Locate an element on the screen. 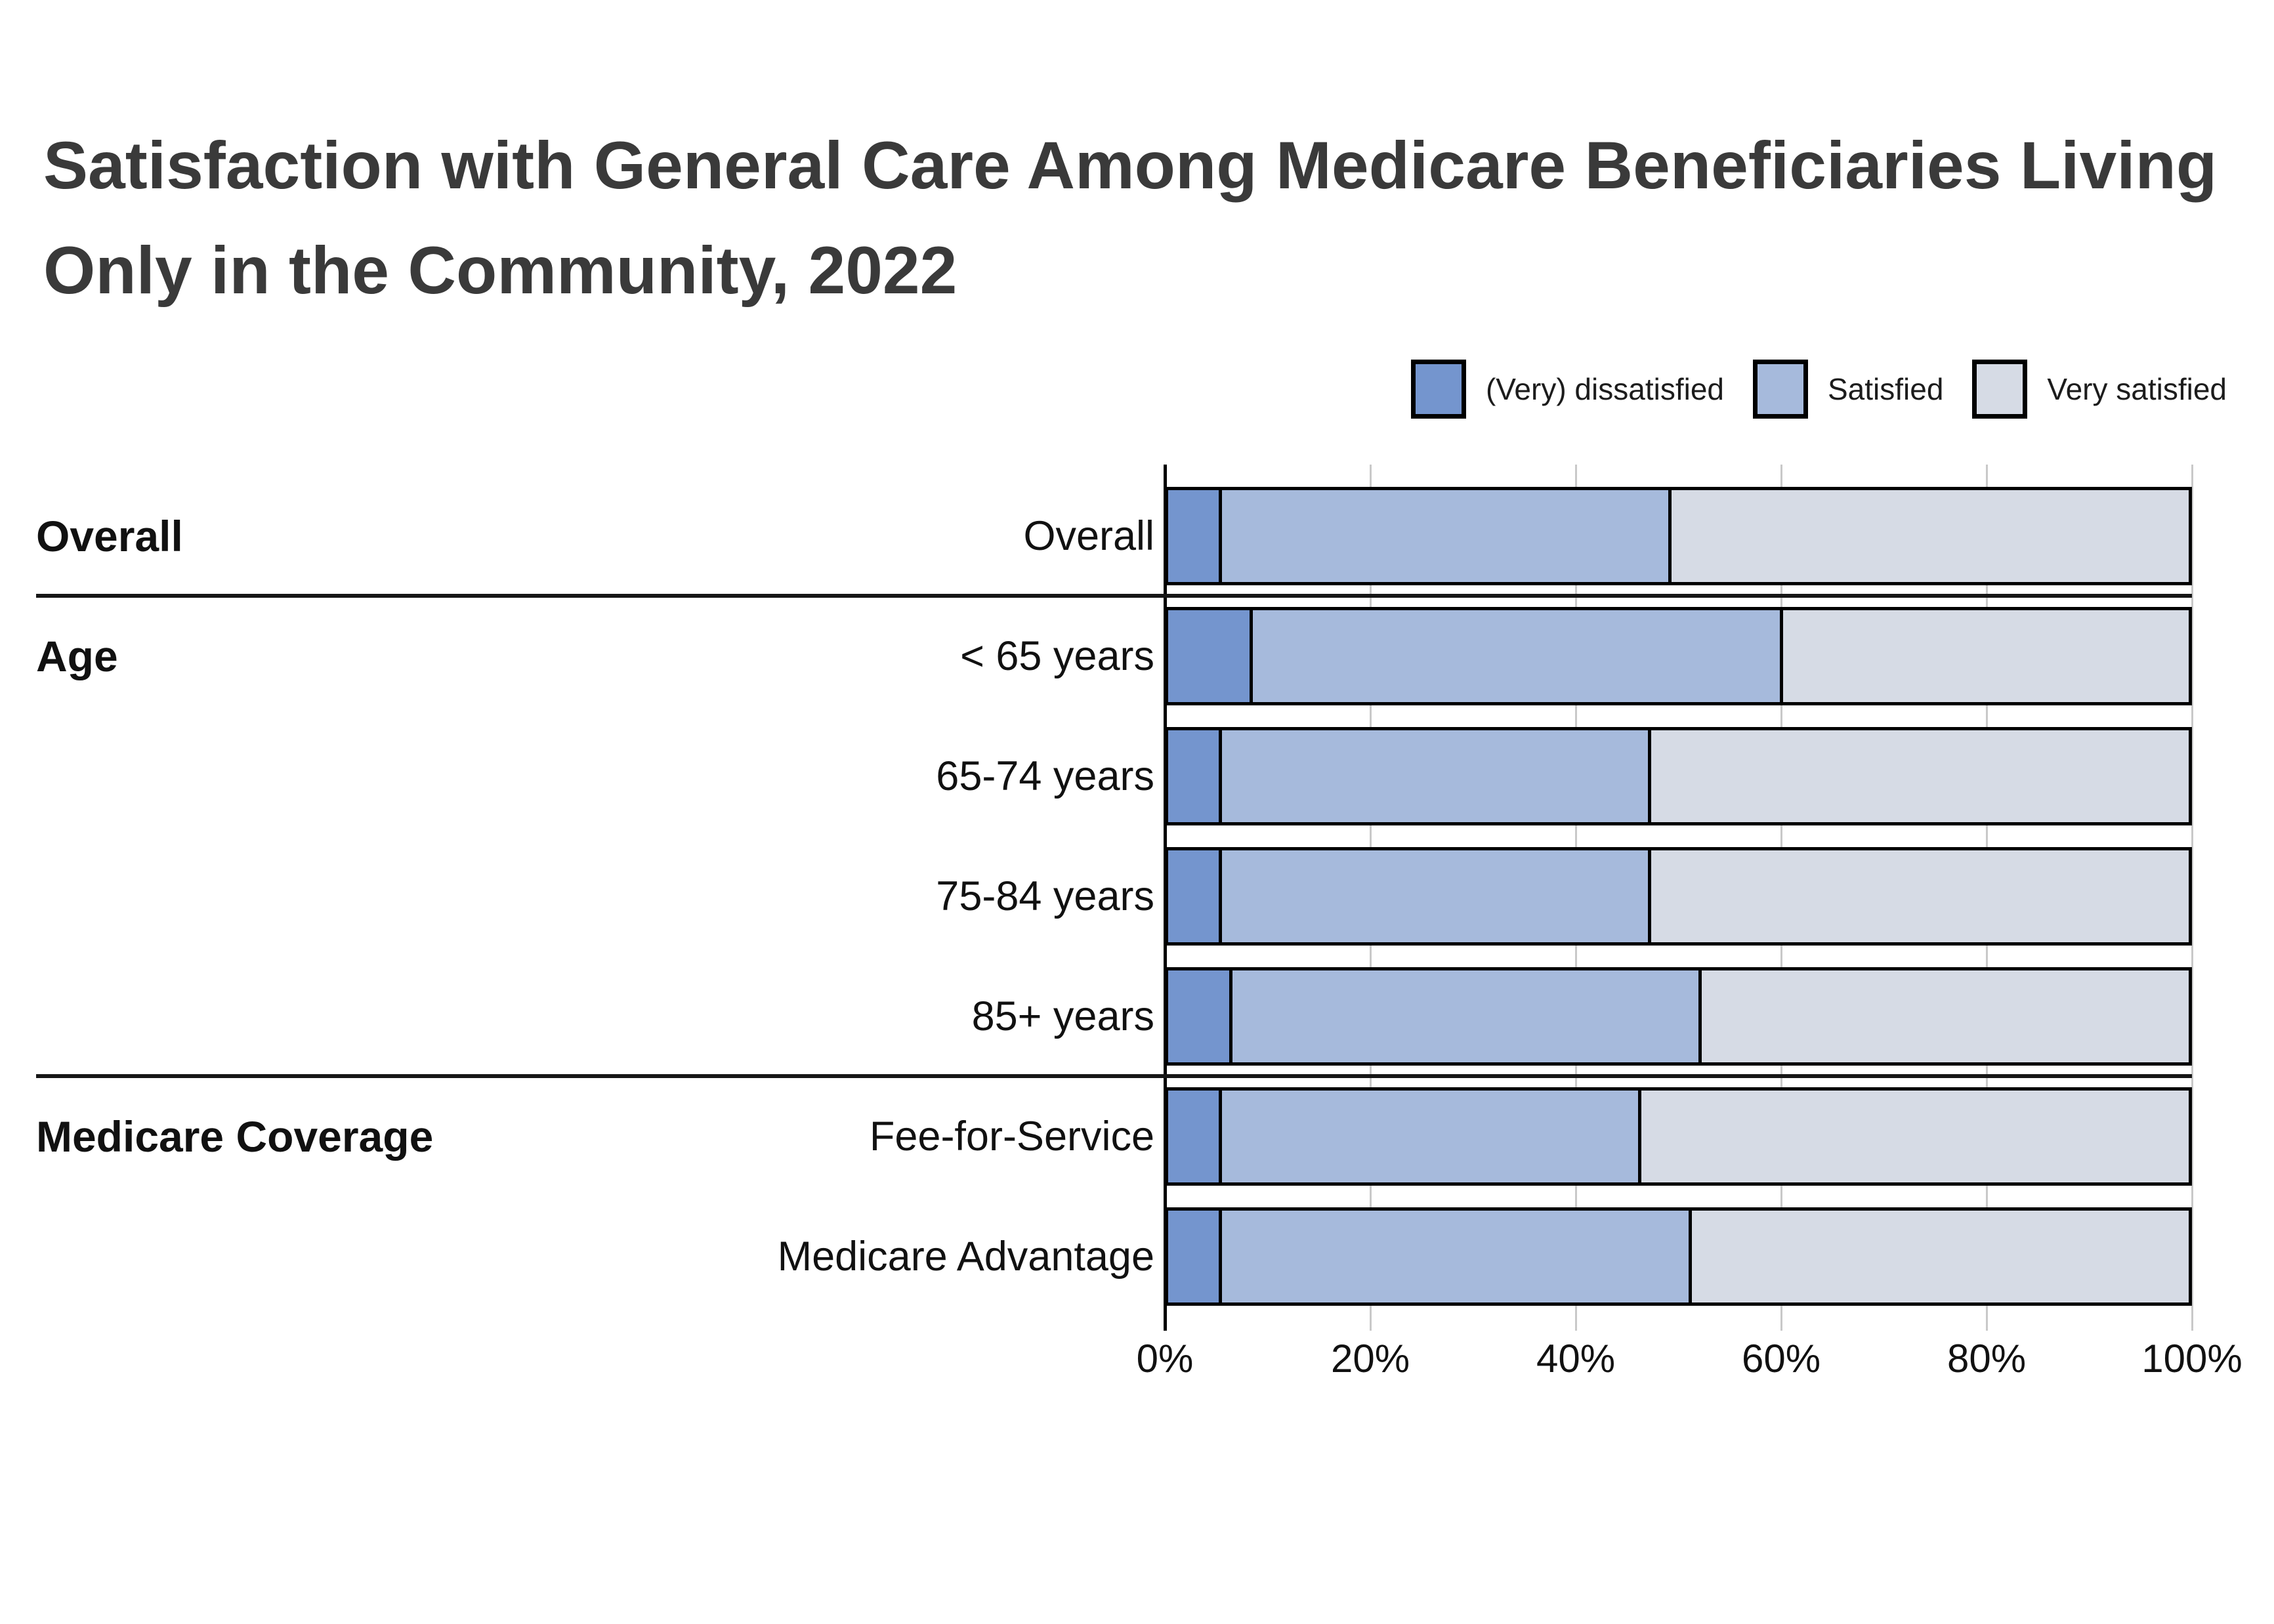 This screenshot has height=1624, width=2274. category-label: Overall is located at coordinates (1088, 535).